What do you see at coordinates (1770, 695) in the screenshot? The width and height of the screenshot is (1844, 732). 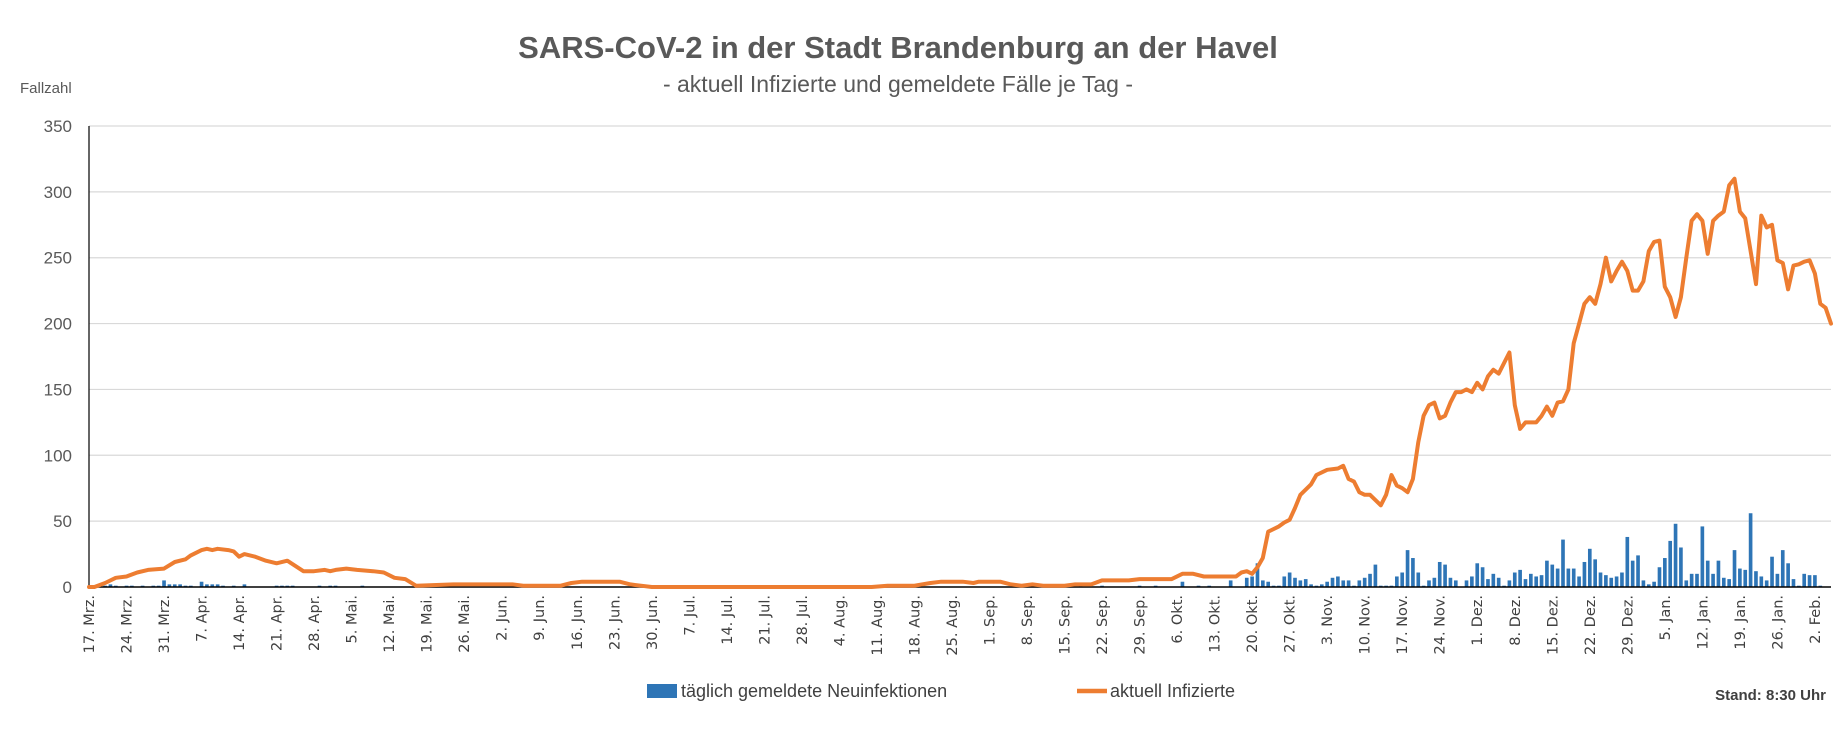 I see `timestamp-annotation: Stand: 8:30 Uhr` at bounding box center [1770, 695].